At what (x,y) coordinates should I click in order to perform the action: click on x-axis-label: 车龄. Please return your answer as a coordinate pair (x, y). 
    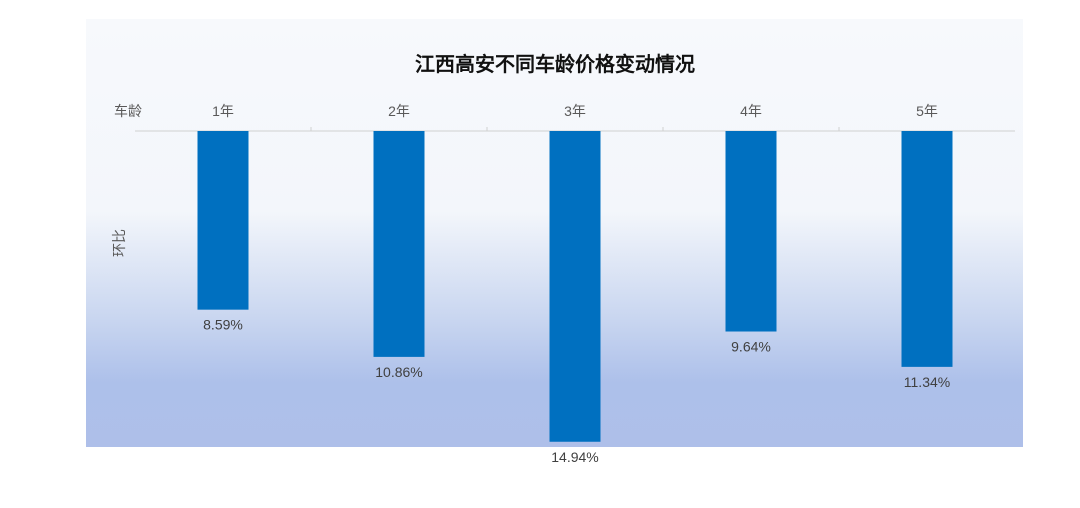
    Looking at the image, I should click on (128, 111).